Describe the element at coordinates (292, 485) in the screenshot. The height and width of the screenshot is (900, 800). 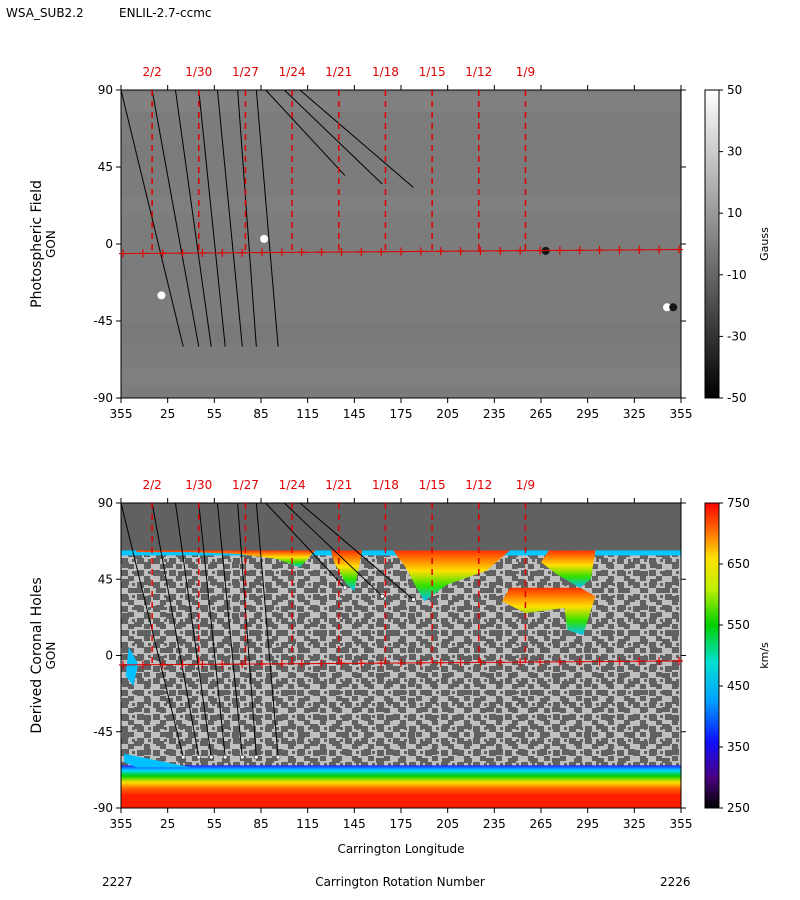
I see `date-label: 1/24` at that location.